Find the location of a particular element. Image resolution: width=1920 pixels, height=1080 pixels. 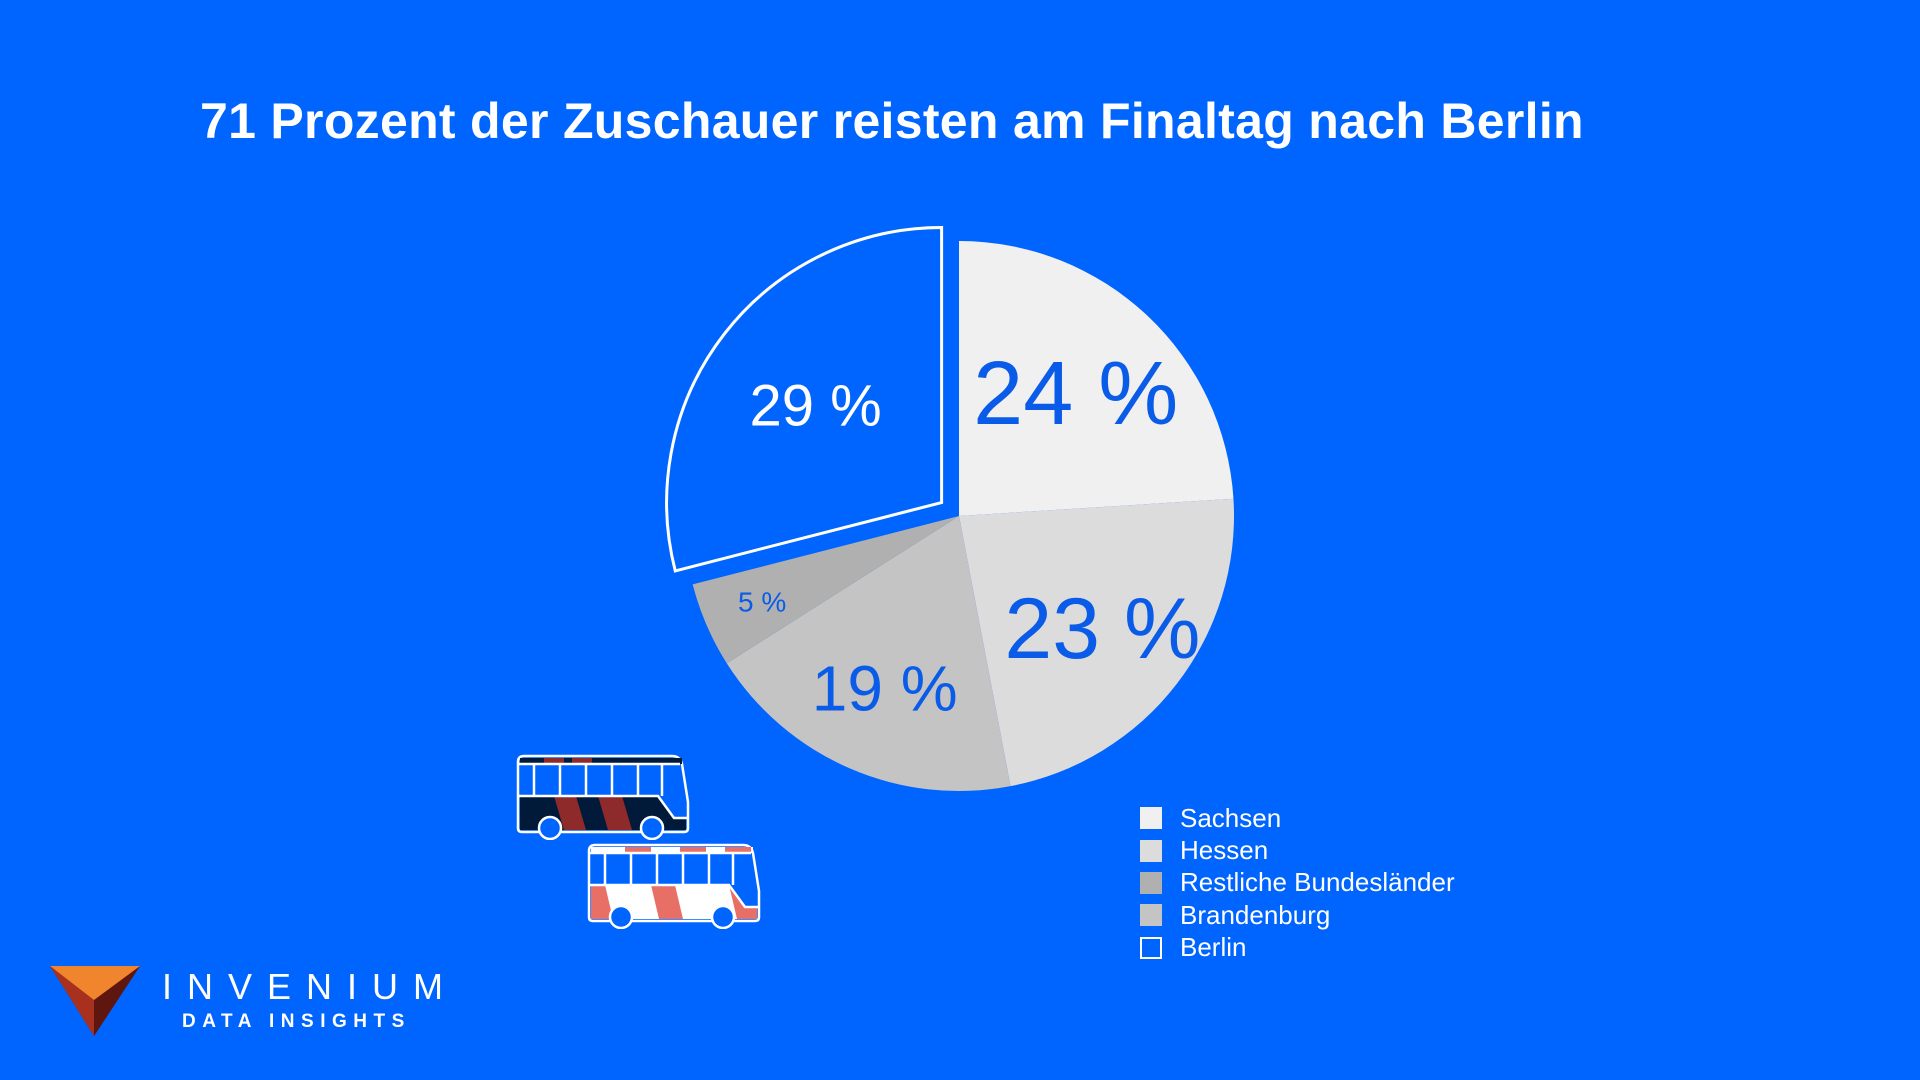

data-label: 24 % is located at coordinates (1075, 394).